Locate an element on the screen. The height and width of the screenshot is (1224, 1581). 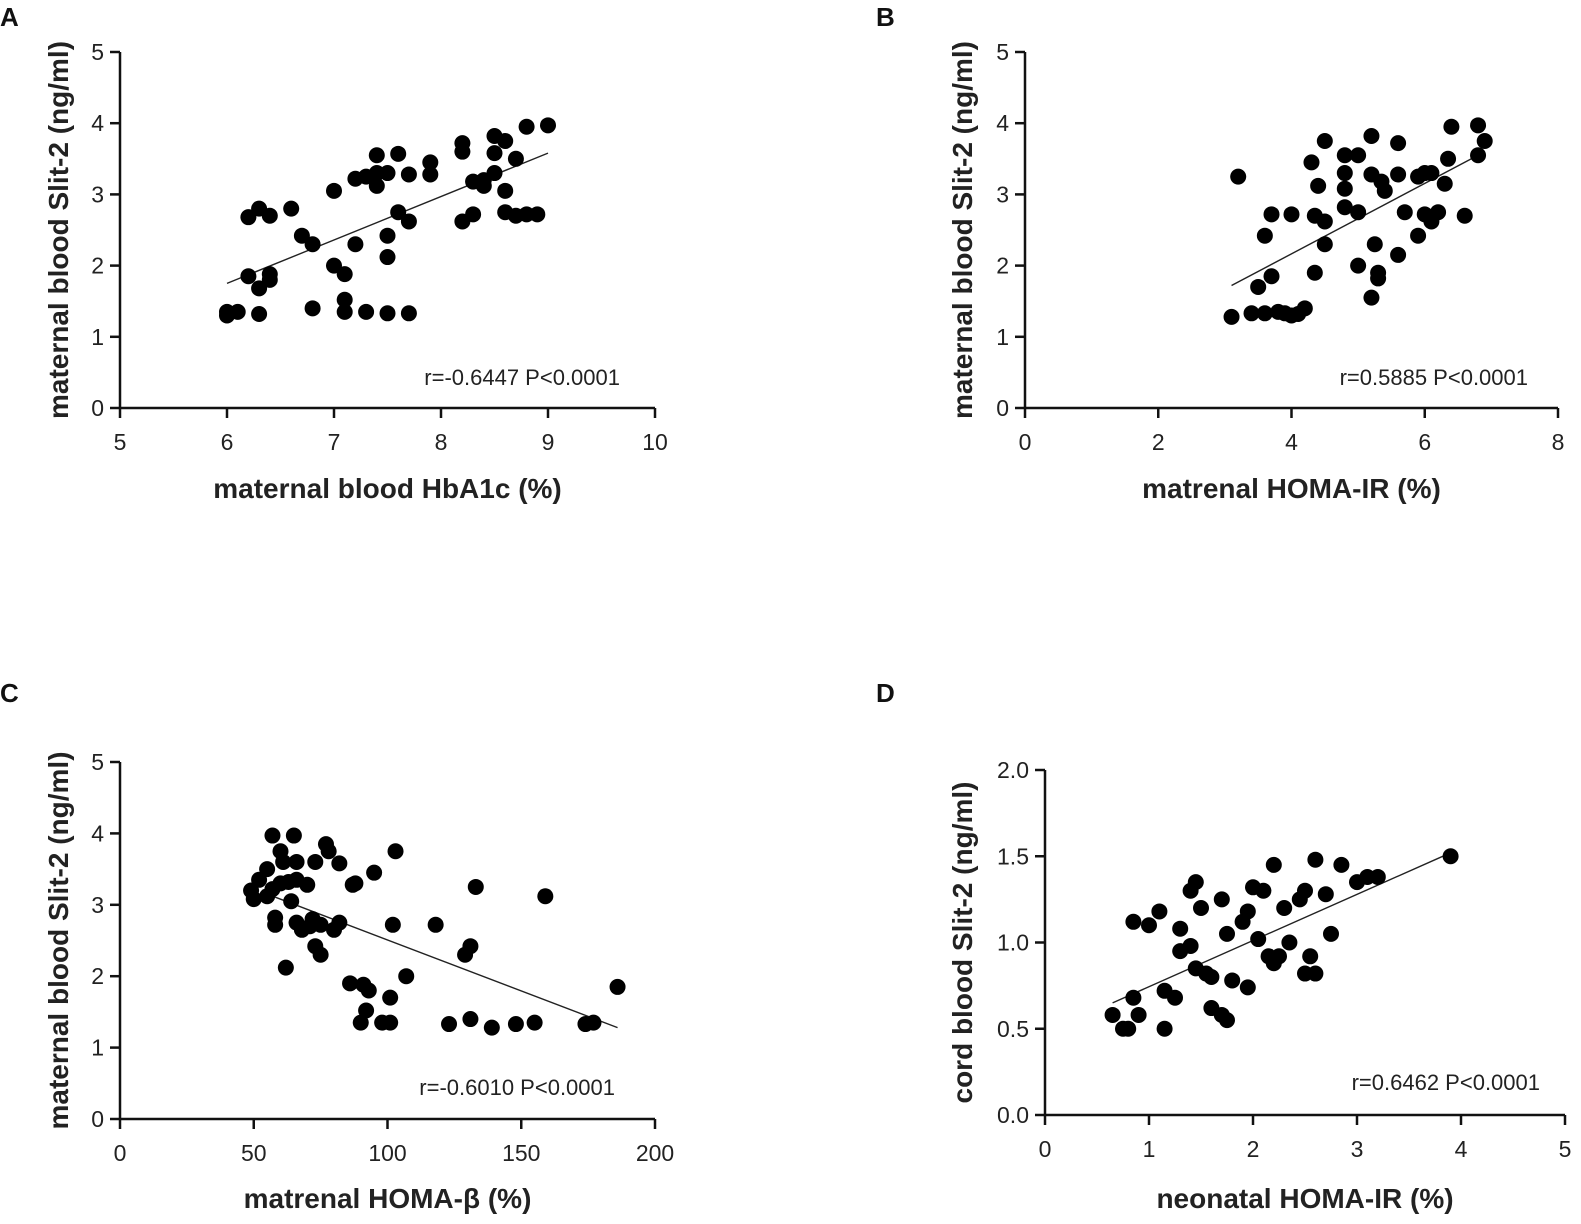
y-tick-label: 0 is located at coordinates (1002, 408).